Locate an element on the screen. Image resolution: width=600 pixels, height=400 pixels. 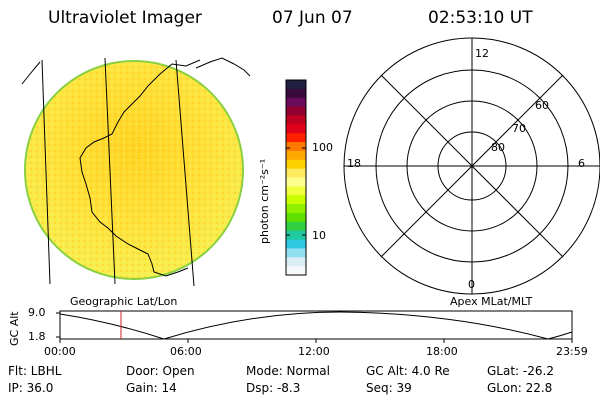
gc-alt-value: GC Alt: 4.0 Re is located at coordinates (408, 371).